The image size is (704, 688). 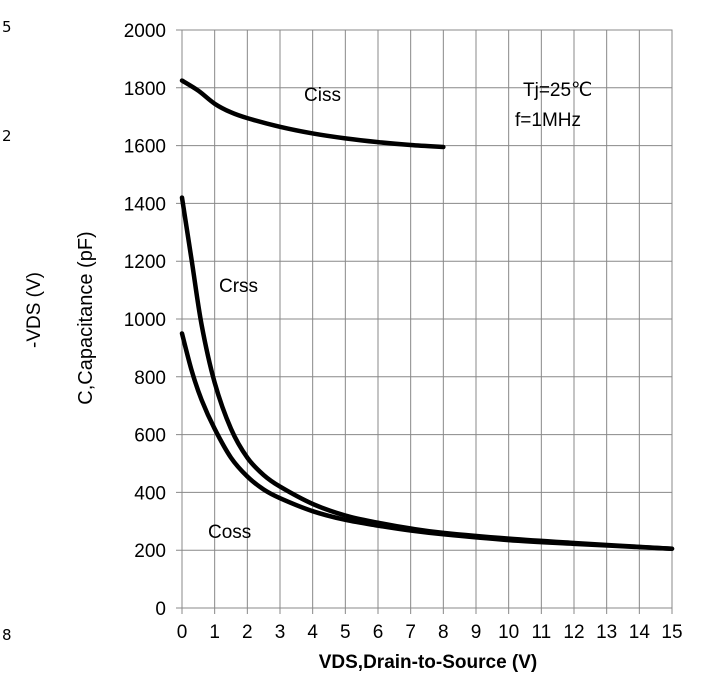 What do you see at coordinates (145, 262) in the screenshot?
I see `y-tick-label: 1200` at bounding box center [145, 262].